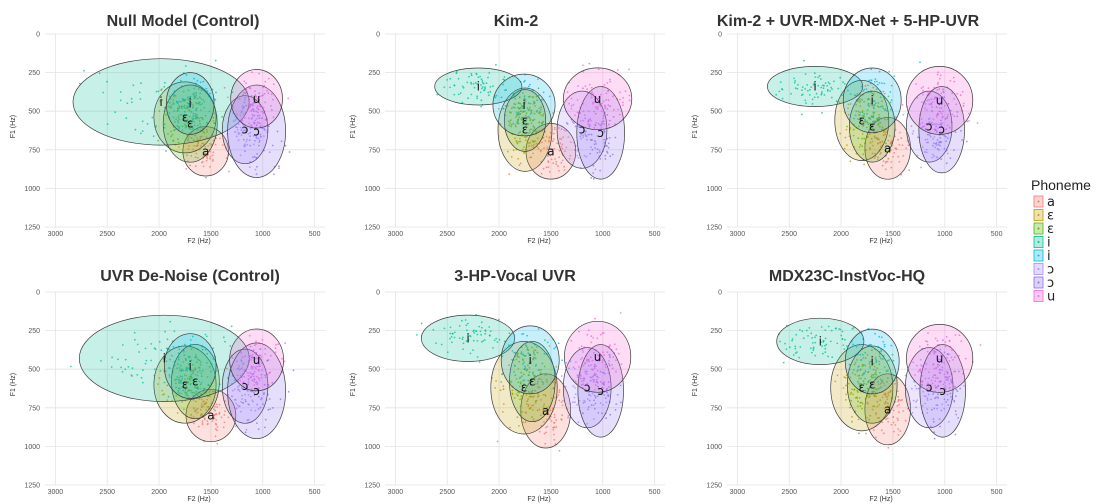 The image size is (1100, 504). Describe the element at coordinates (929, 127) in the screenshot. I see `vowel-label: ɔ` at that location.